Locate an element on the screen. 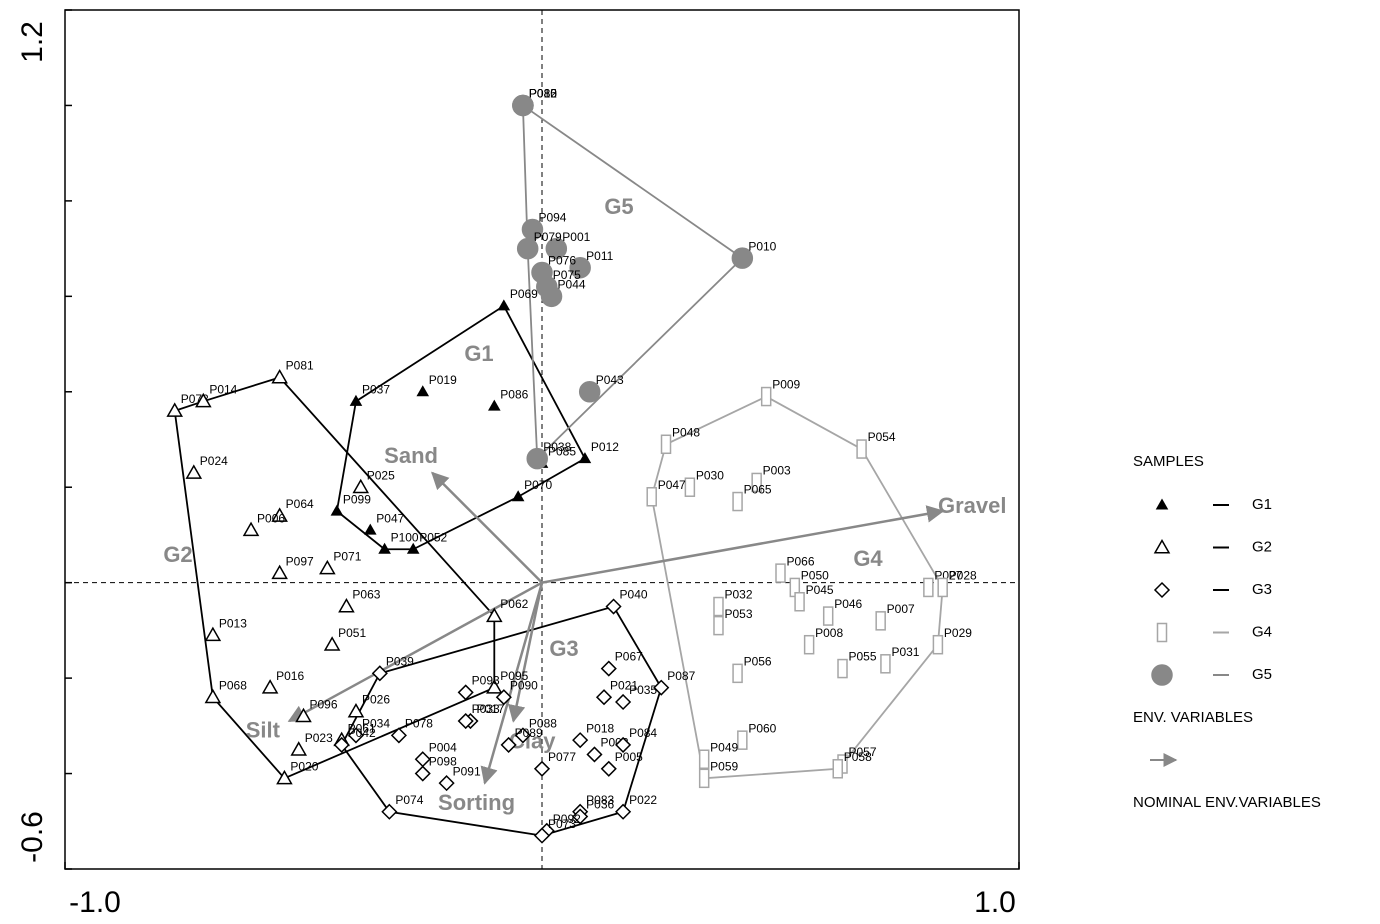 The height and width of the screenshot is (924, 1380). point-label: P093 is located at coordinates (486, 681).